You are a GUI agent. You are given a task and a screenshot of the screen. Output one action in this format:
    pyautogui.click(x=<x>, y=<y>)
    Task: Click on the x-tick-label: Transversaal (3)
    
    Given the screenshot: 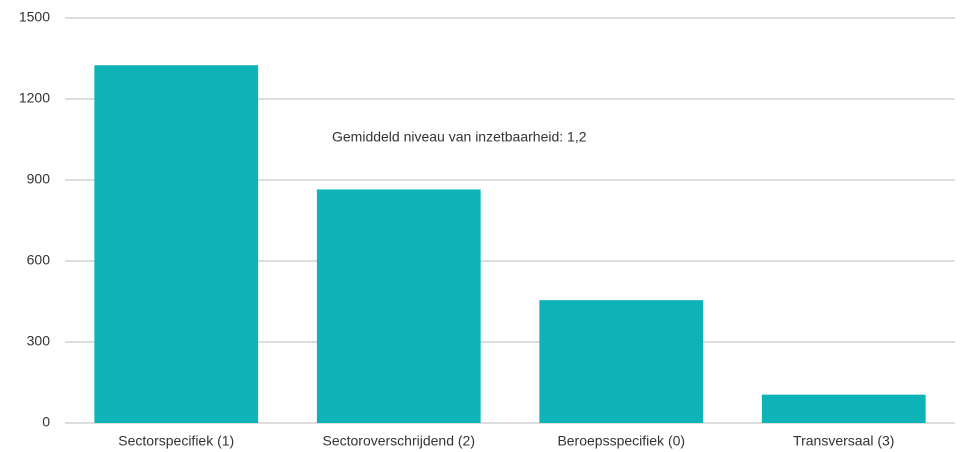 What is the action you would take?
    pyautogui.click(x=843, y=441)
    